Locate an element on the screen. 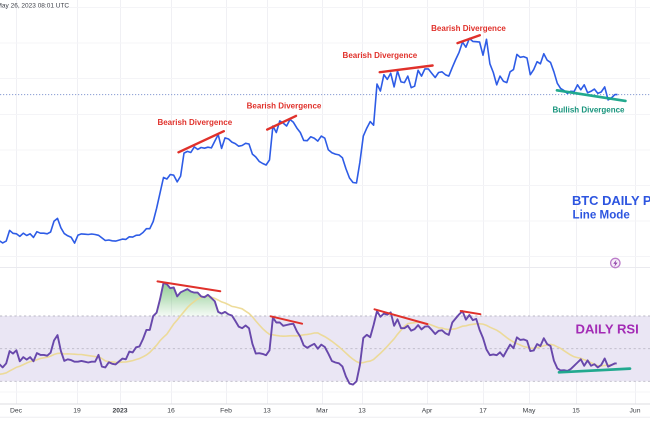 The width and height of the screenshot is (650, 433). svg-text: DAILY RSI is located at coordinates (607, 329).